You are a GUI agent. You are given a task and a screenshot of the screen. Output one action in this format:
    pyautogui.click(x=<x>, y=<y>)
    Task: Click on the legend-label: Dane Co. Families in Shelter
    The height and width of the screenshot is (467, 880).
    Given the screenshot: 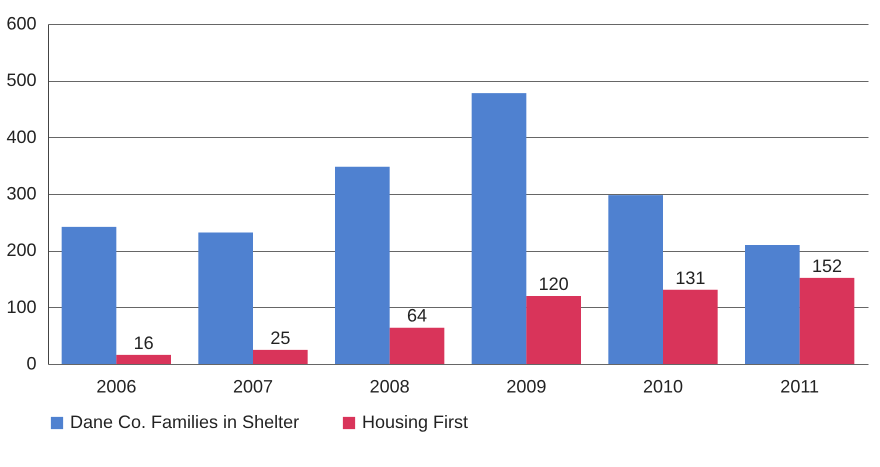 What is the action you would take?
    pyautogui.click(x=185, y=422)
    